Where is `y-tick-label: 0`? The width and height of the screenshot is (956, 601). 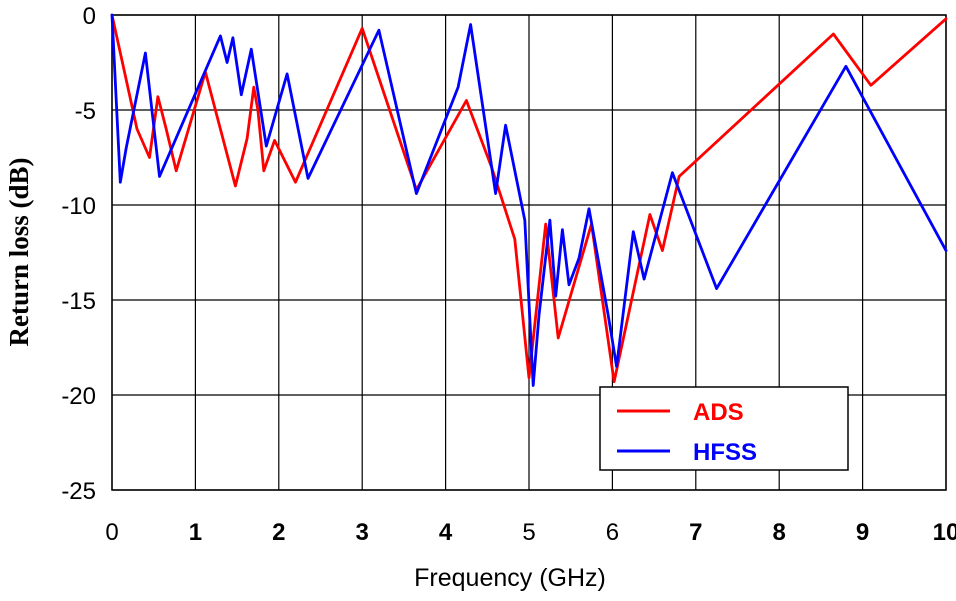 y-tick-label: 0 is located at coordinates (89, 16).